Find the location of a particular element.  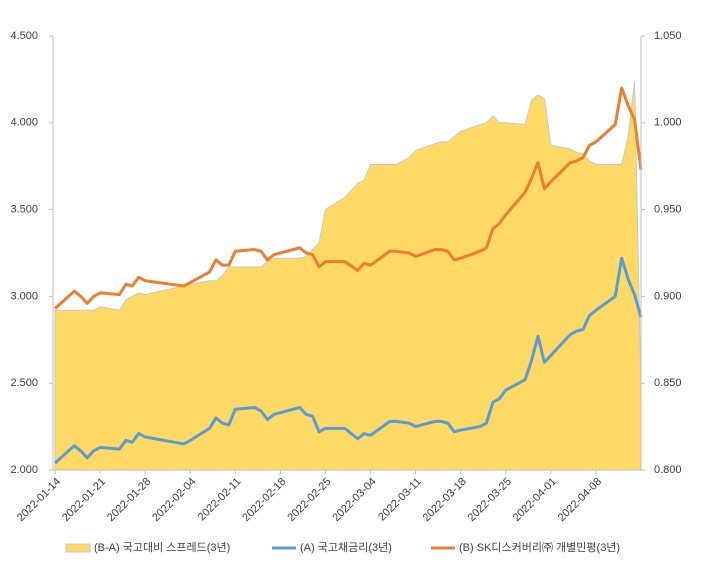

x-tick-label: 2022-03-18 is located at coordinates (445, 500).